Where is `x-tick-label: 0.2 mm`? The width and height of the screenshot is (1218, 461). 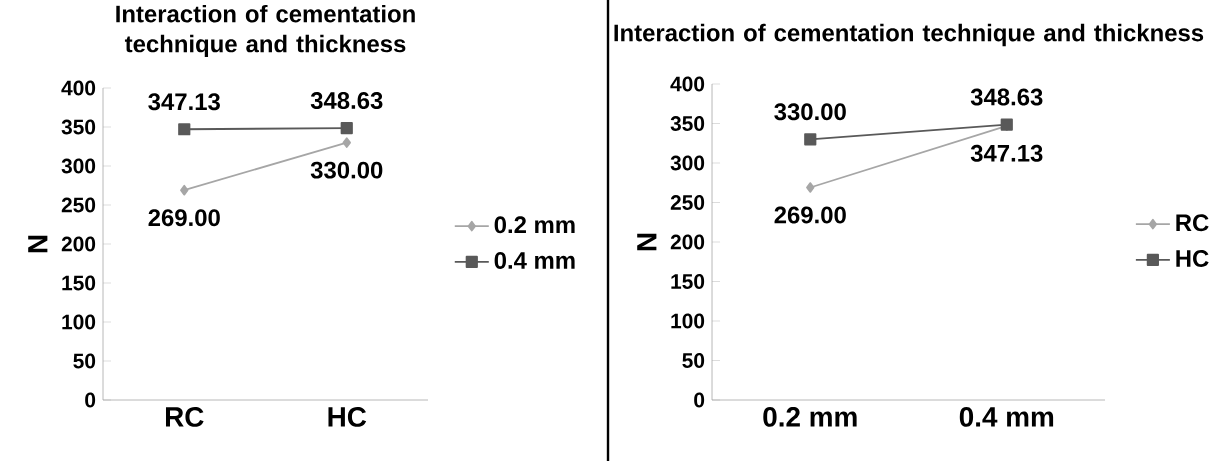 x-tick-label: 0.2 mm is located at coordinates (810, 417).